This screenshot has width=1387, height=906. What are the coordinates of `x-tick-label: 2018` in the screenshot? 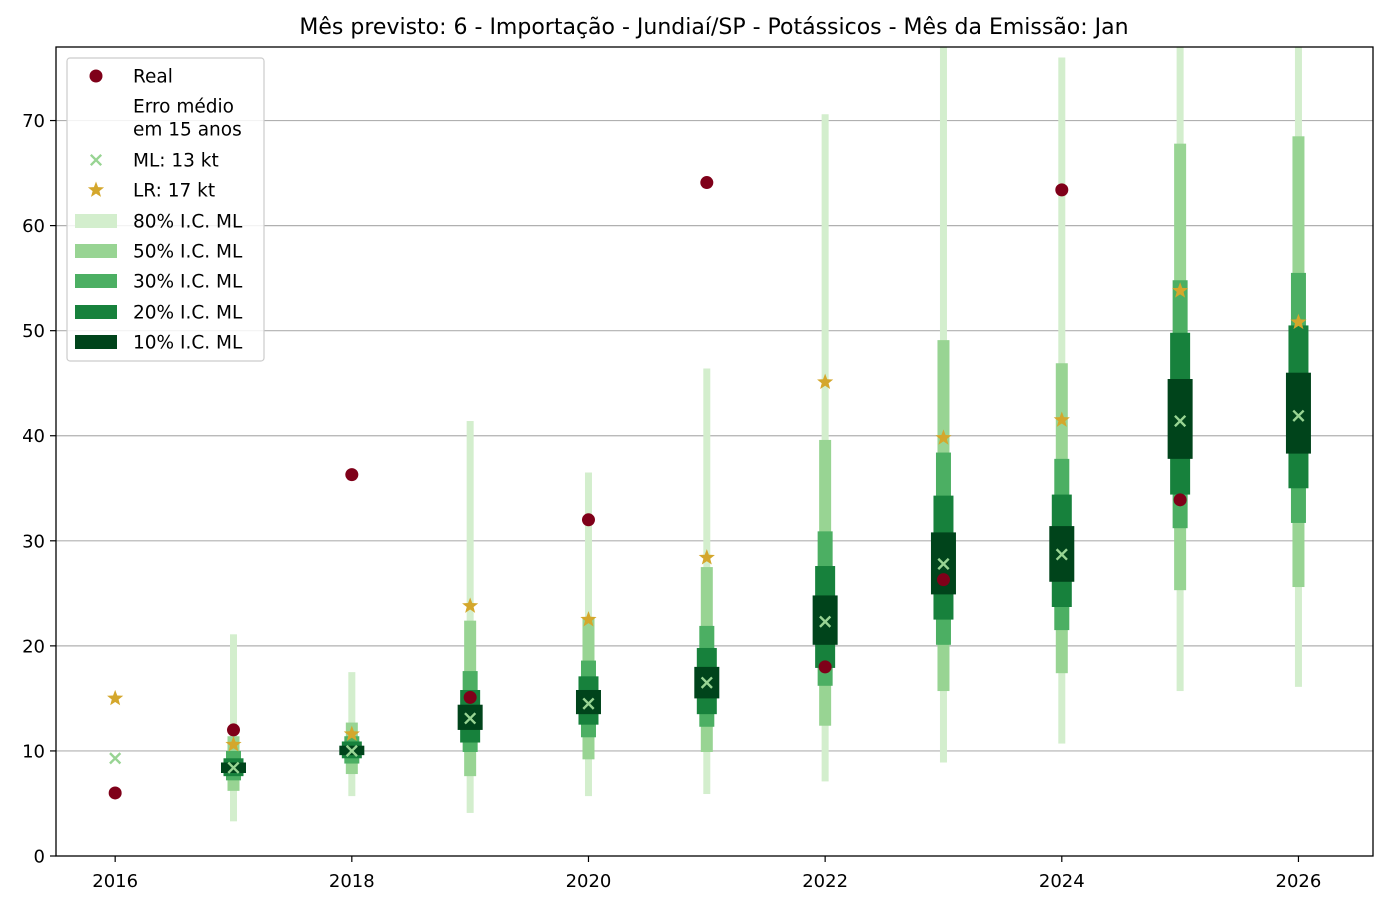 It's located at (352, 881).